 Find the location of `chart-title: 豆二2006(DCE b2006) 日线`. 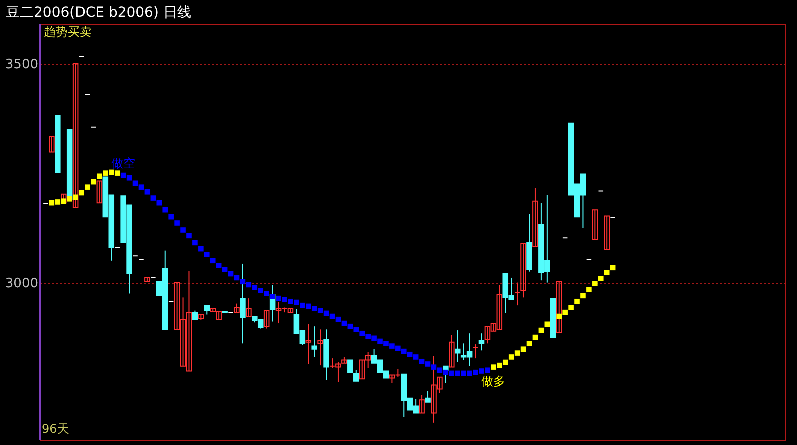

chart-title: 豆二2006(DCE b2006) 日线 is located at coordinates (99, 13).